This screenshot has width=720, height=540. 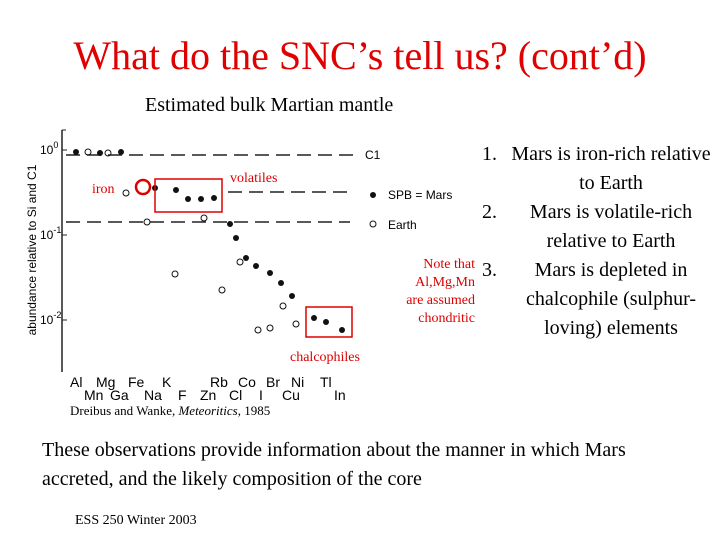 I want to click on y-tick-label: 10⁻¹, so click(x=50, y=233).